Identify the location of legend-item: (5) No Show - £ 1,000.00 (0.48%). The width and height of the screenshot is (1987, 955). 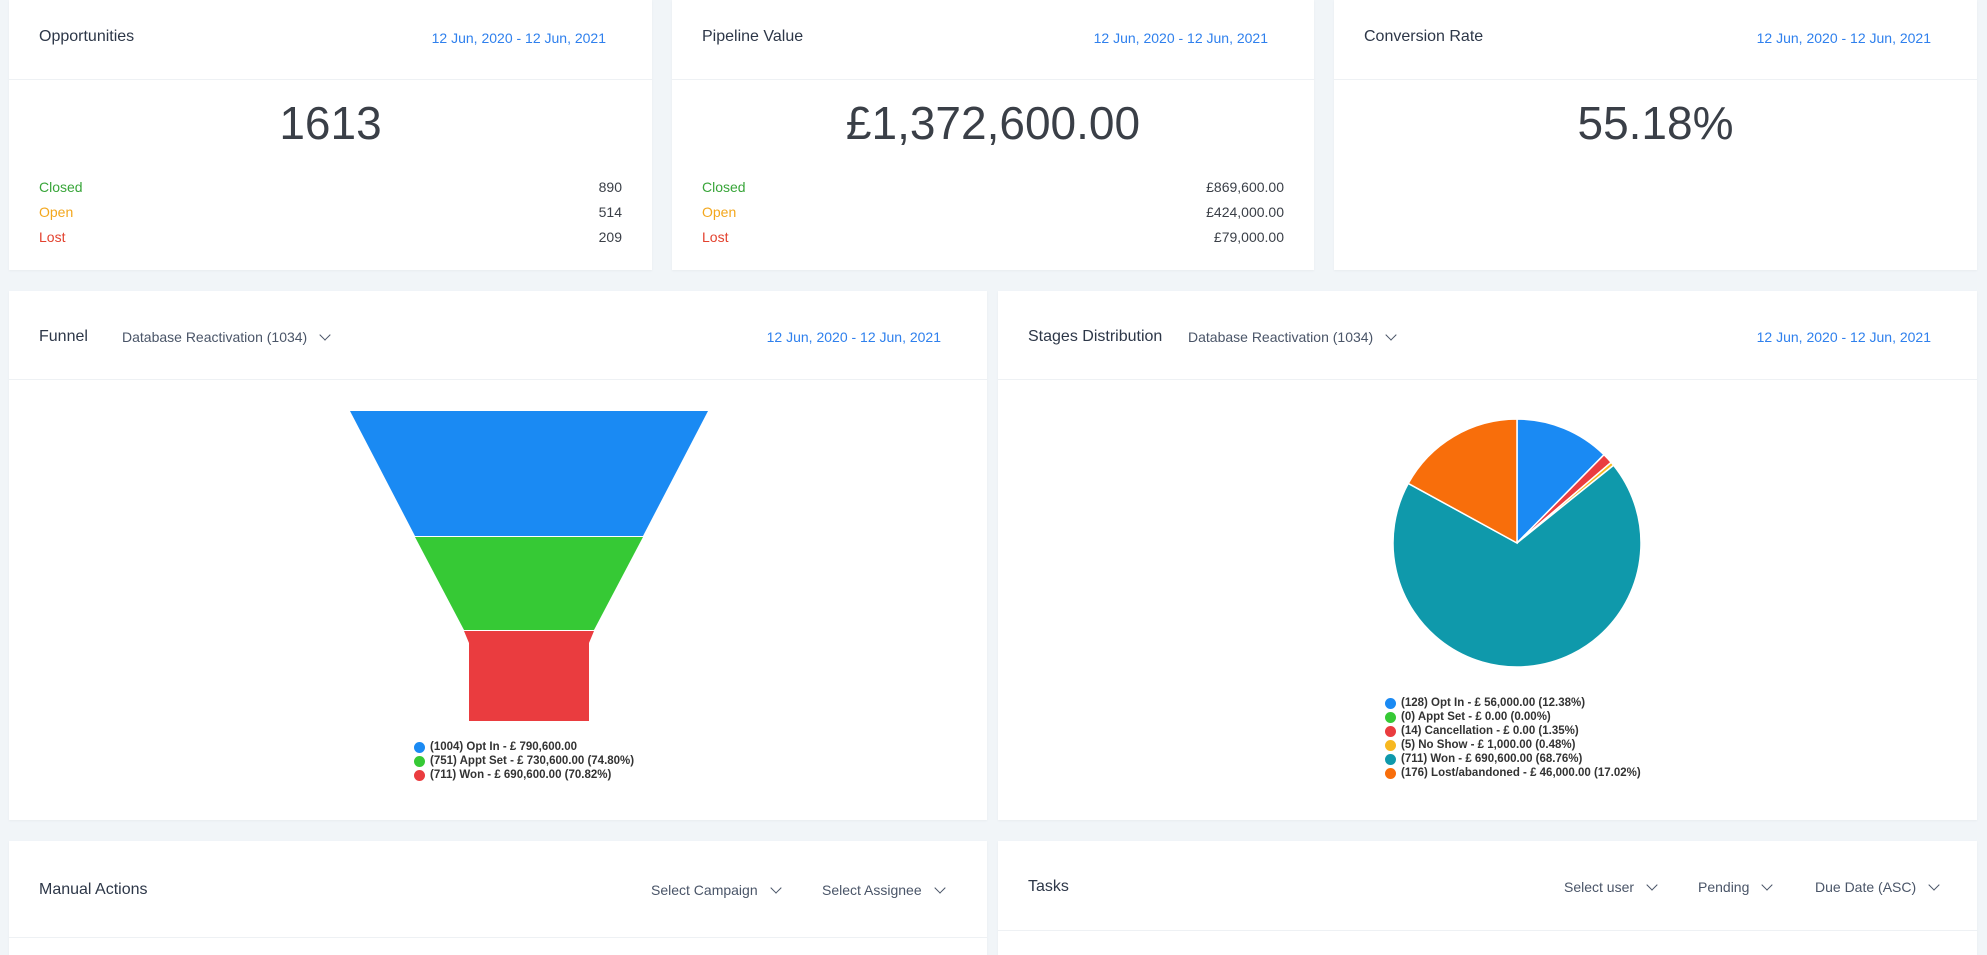
(1513, 745).